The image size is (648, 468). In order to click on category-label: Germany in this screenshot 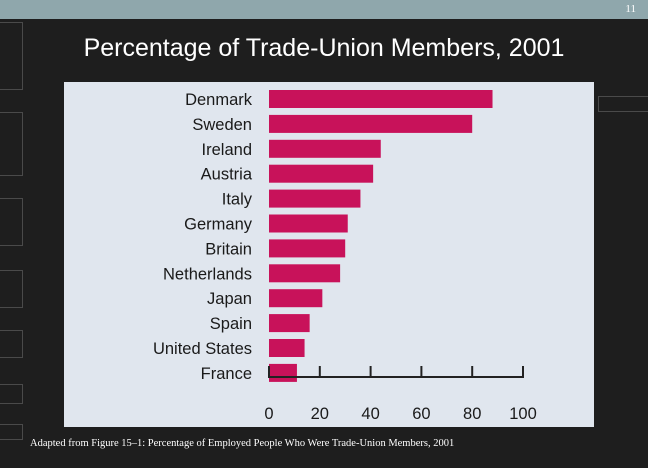, I will do `click(218, 225)`.